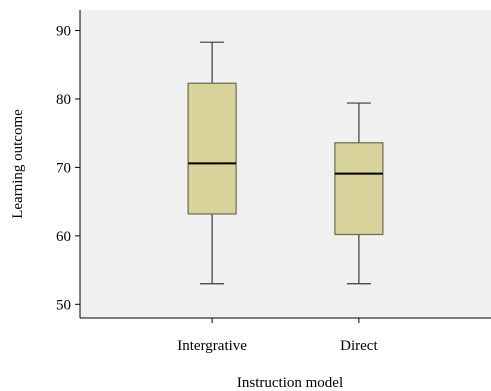  Describe the element at coordinates (18, 164) in the screenshot. I see `y-axis-title: Learning outcome` at that location.